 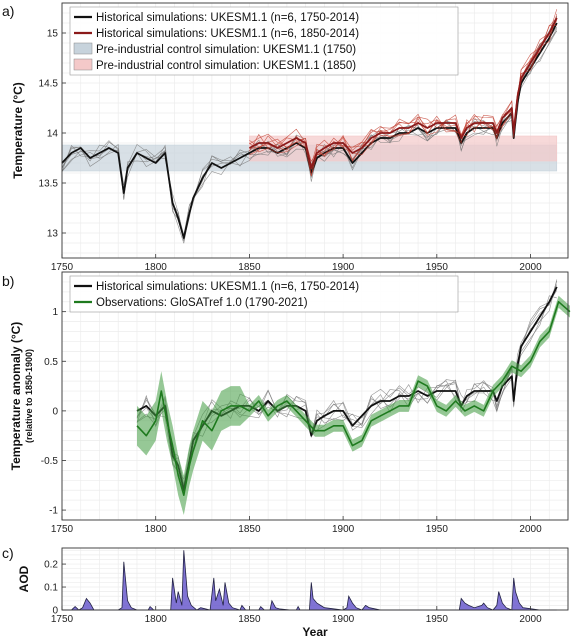 I want to click on y-tick-label: 15, so click(x=53, y=34).